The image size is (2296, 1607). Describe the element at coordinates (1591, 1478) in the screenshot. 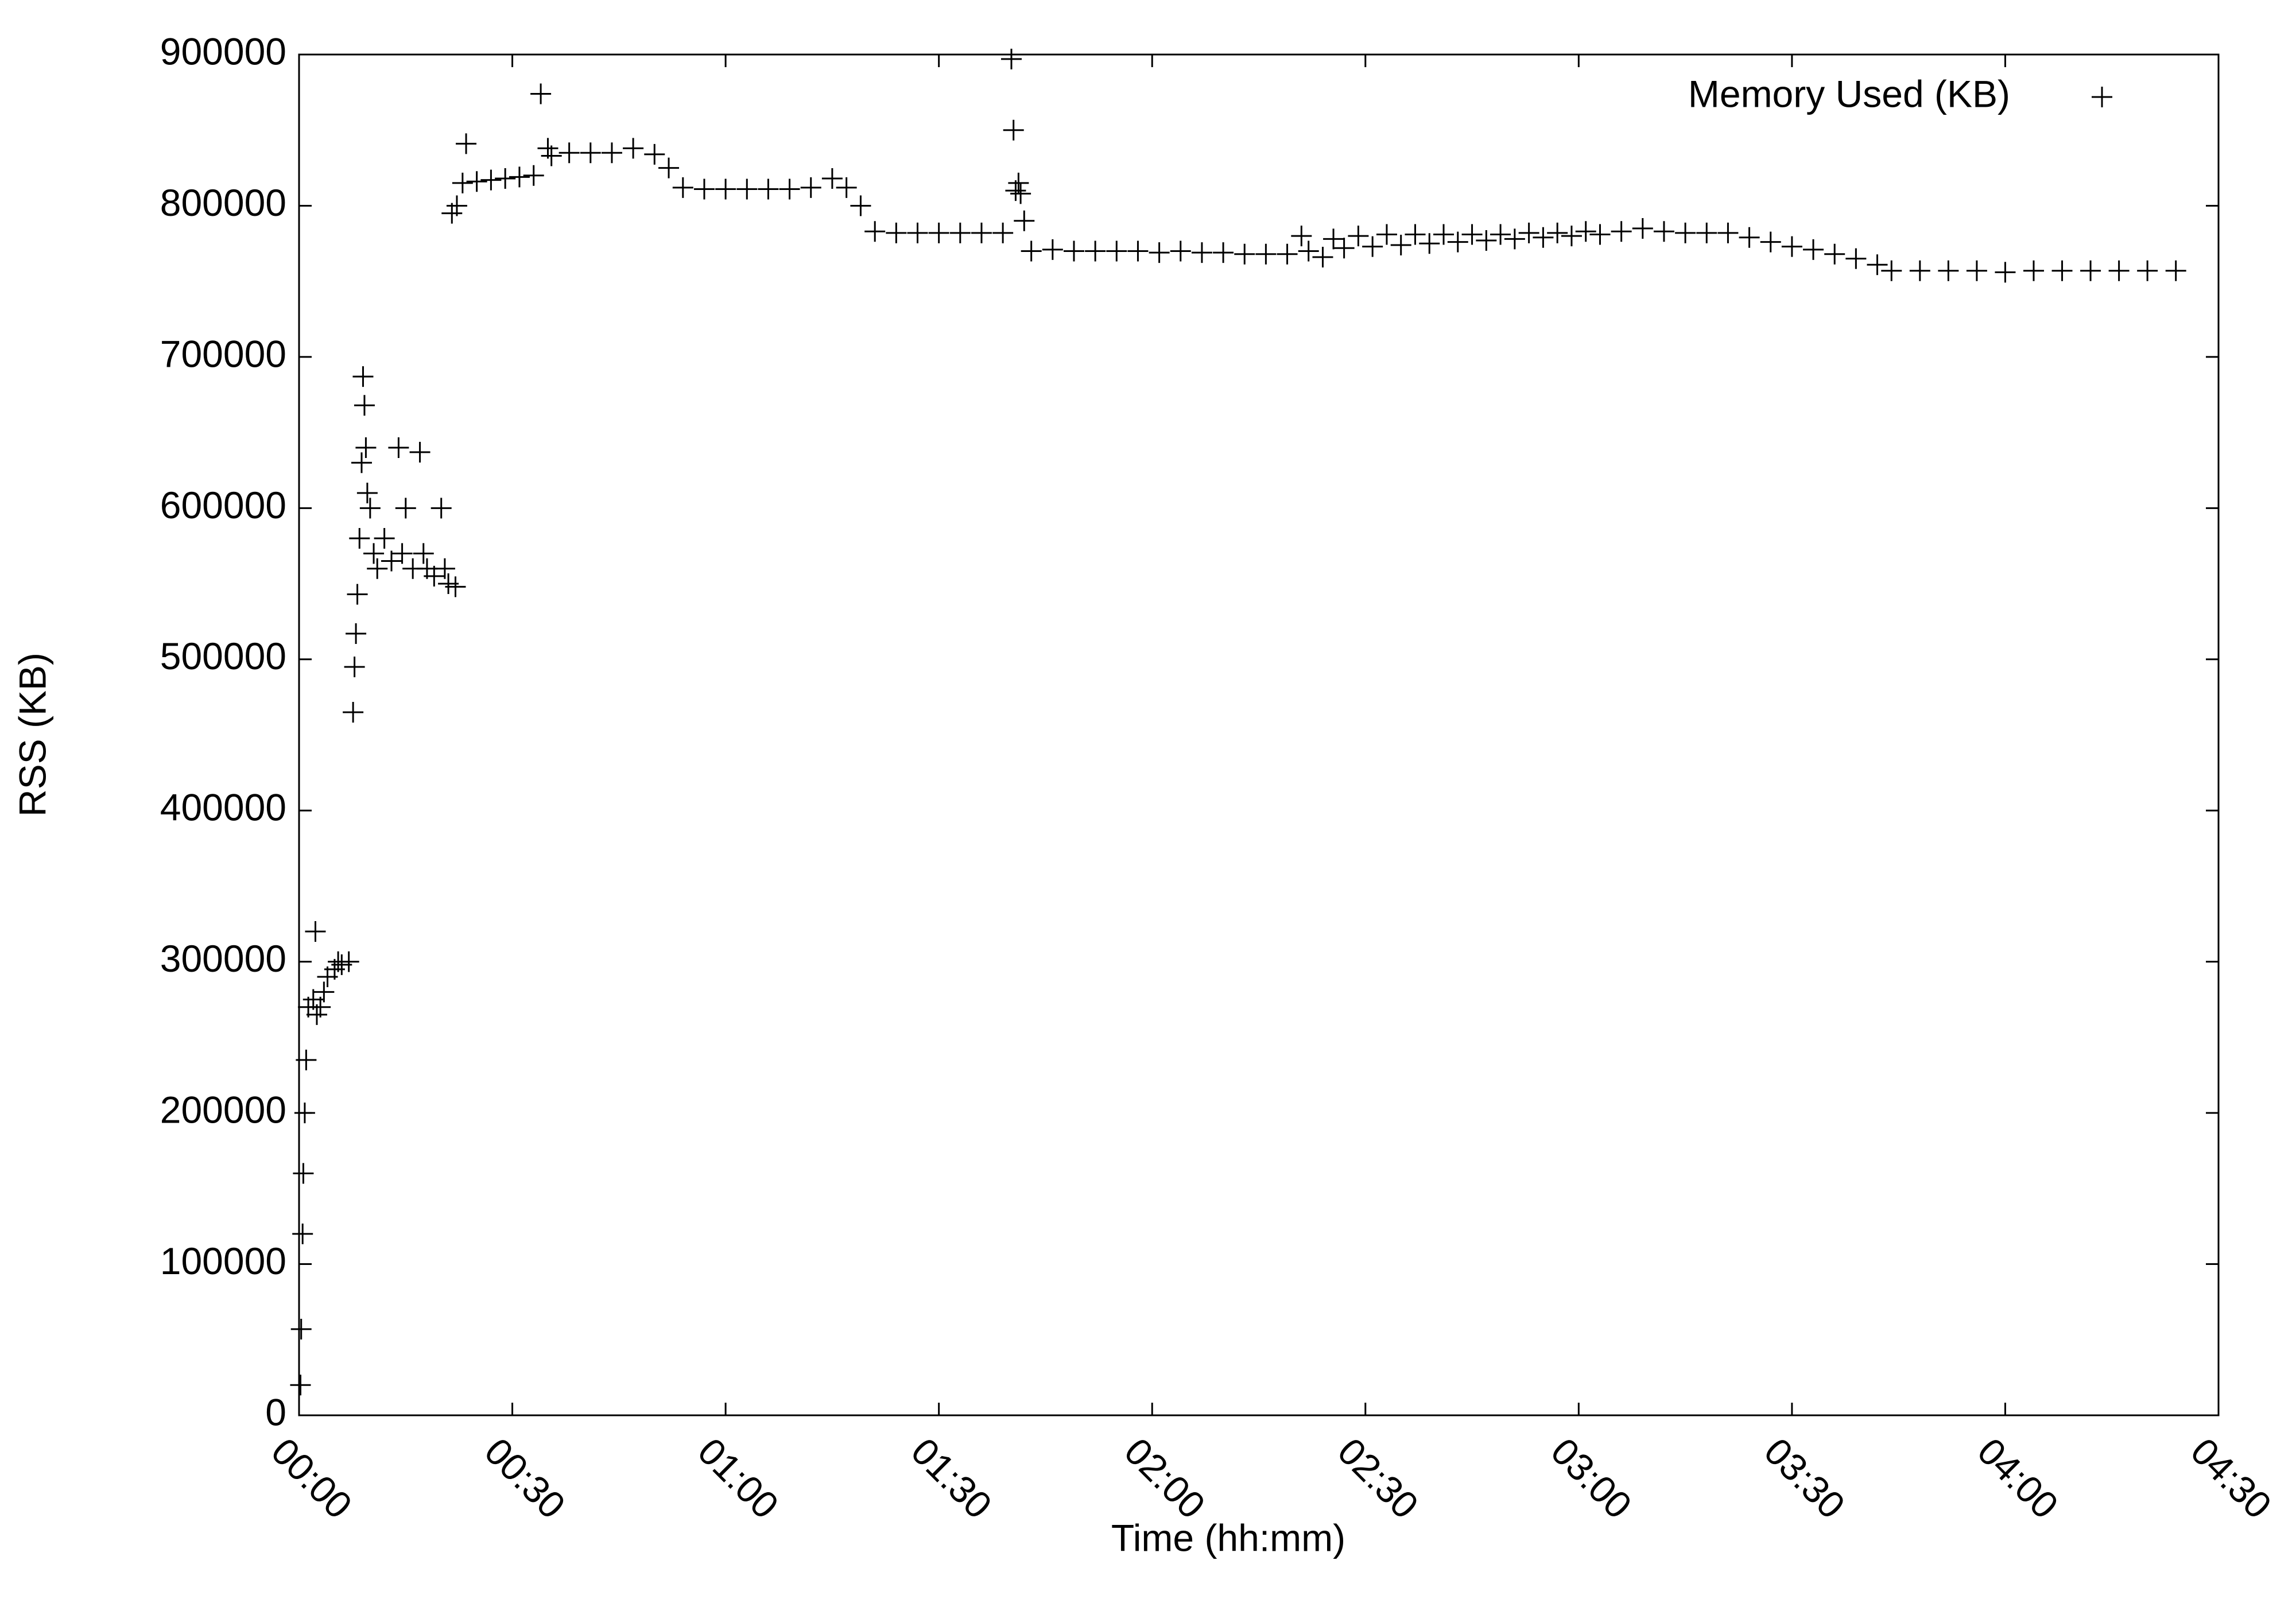

I see `x-tick-label: 03:00` at that location.